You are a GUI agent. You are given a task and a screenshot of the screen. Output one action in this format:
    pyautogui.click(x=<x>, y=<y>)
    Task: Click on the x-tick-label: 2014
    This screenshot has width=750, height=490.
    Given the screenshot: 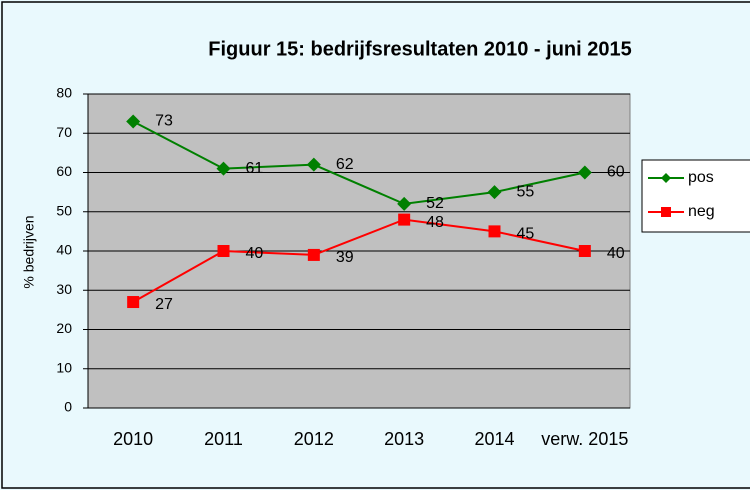 What is the action you would take?
    pyautogui.click(x=494, y=439)
    